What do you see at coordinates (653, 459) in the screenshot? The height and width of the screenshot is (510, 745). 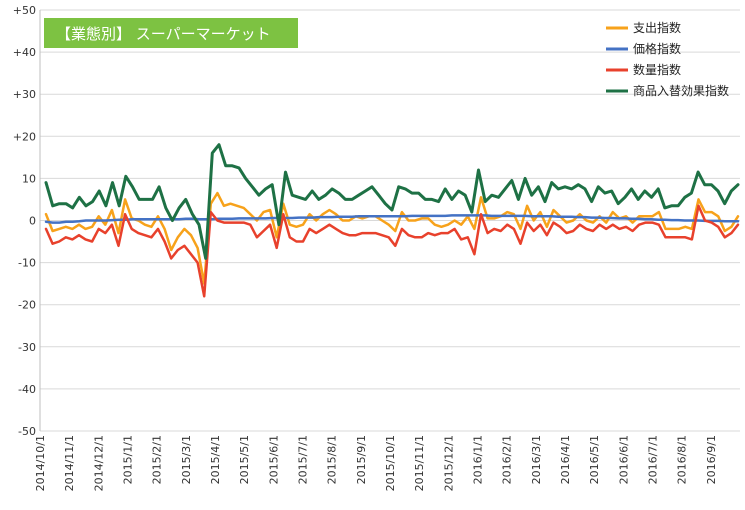 I see `x-tick-label: 2016/7/1` at bounding box center [653, 459].